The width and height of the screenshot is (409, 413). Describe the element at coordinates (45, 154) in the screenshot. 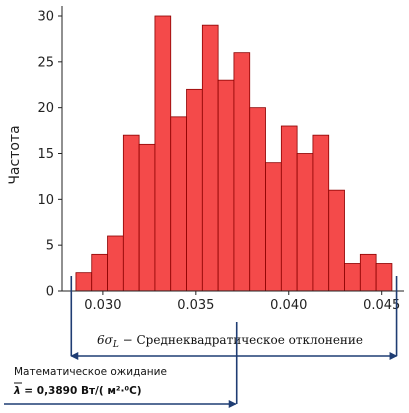

I see `y-tick-label-3: 15` at that location.